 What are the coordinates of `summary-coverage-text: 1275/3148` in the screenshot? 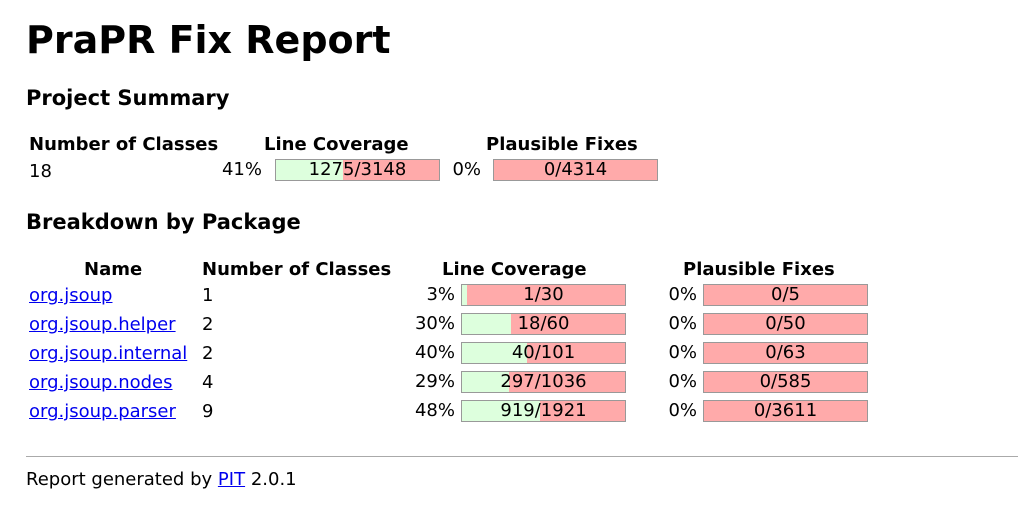 It's located at (357, 169).